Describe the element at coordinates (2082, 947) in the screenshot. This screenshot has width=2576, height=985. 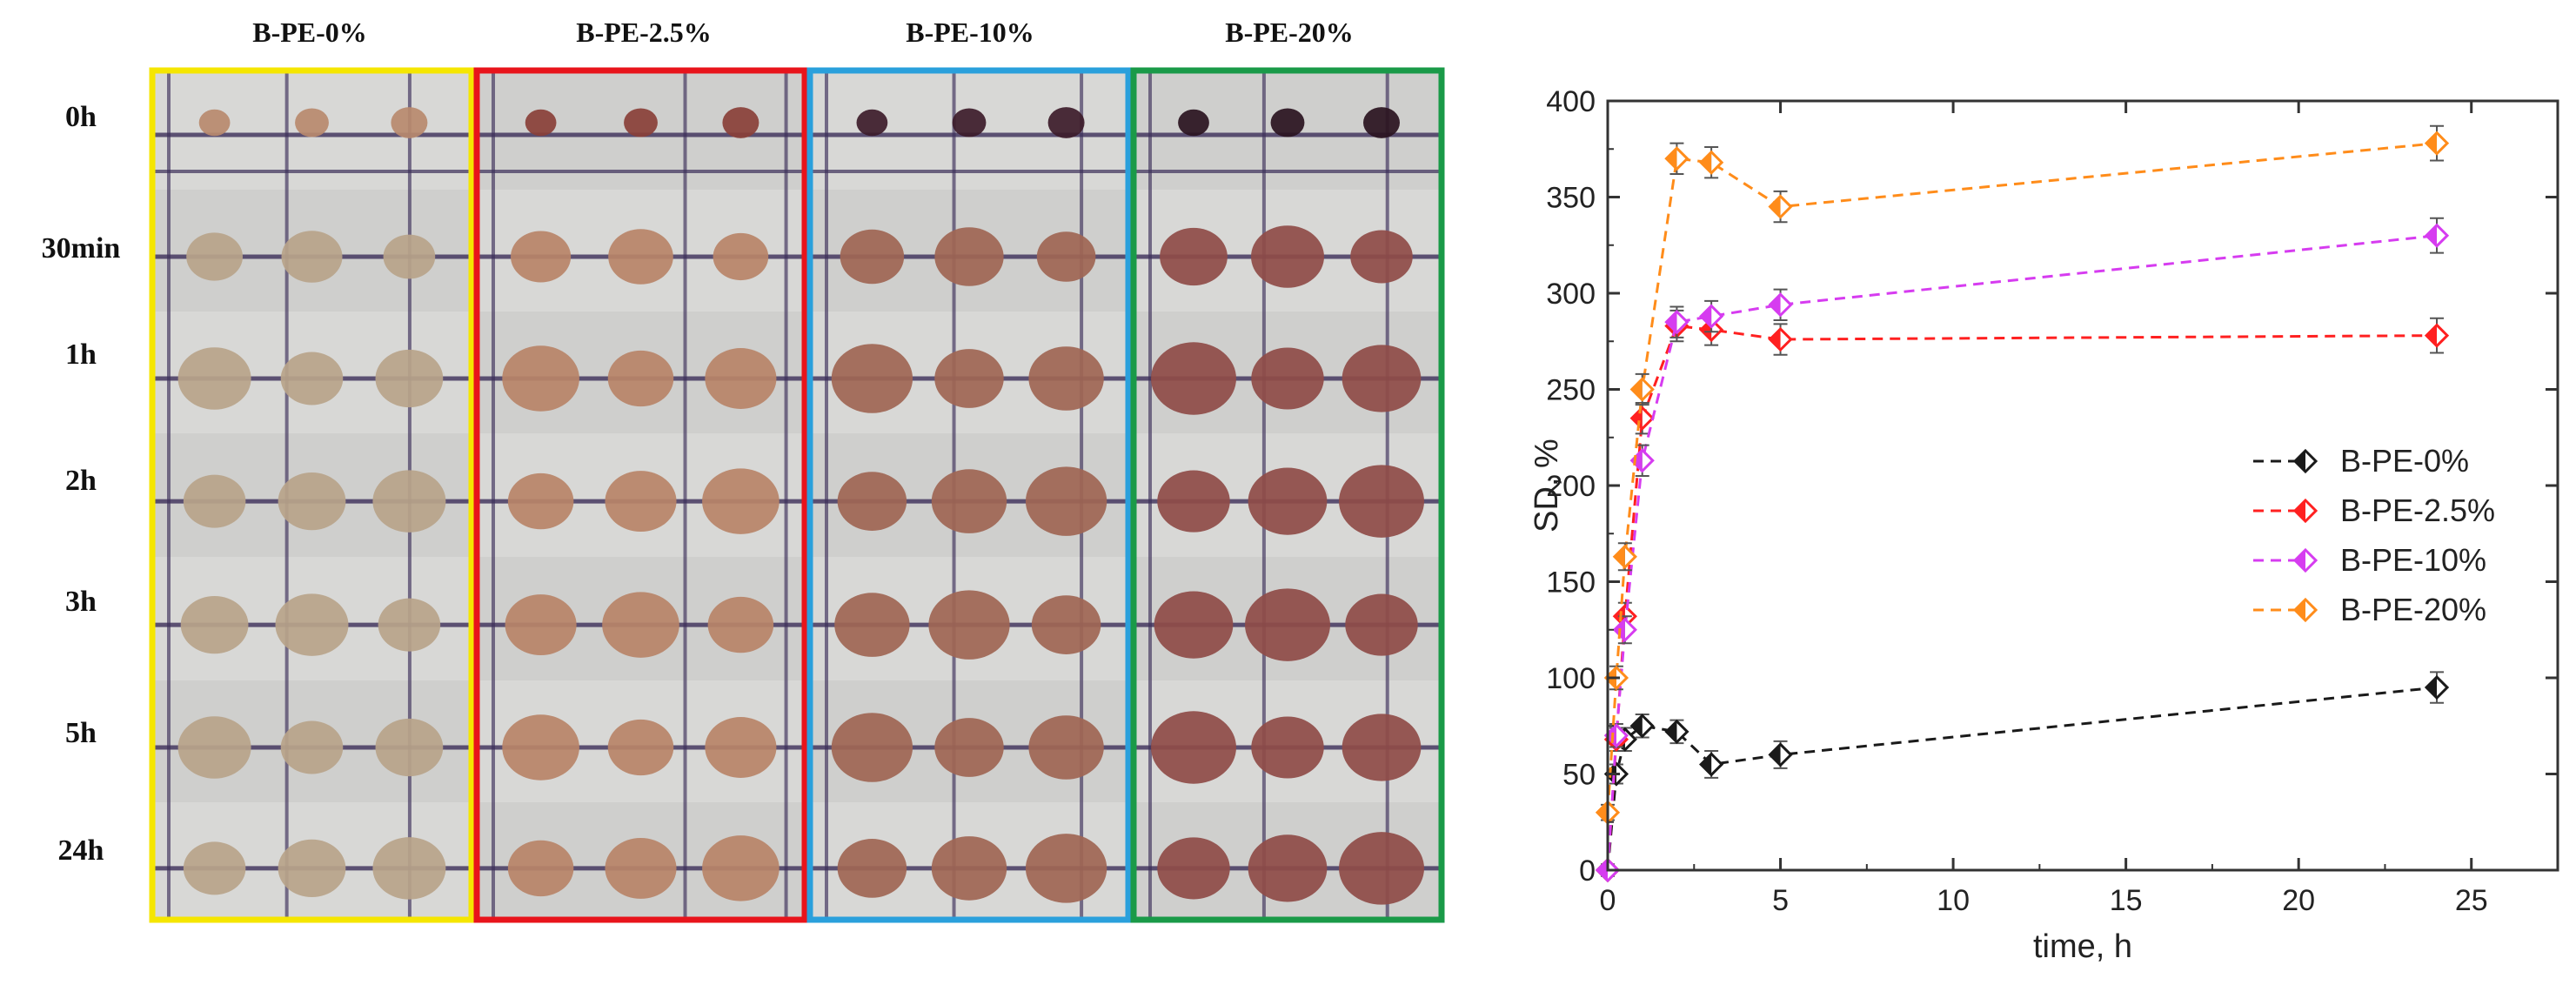
I see `x-axis-label: time, h` at that location.